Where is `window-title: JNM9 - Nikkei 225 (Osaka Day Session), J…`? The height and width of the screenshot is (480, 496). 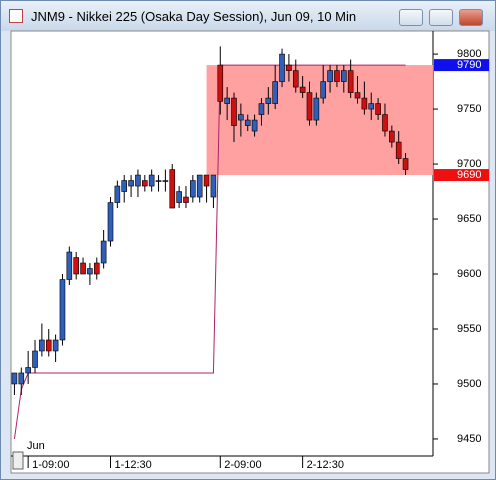
window-title: JNM9 - Nikkei 225 (Osaka Day Session), J… is located at coordinates (194, 16).